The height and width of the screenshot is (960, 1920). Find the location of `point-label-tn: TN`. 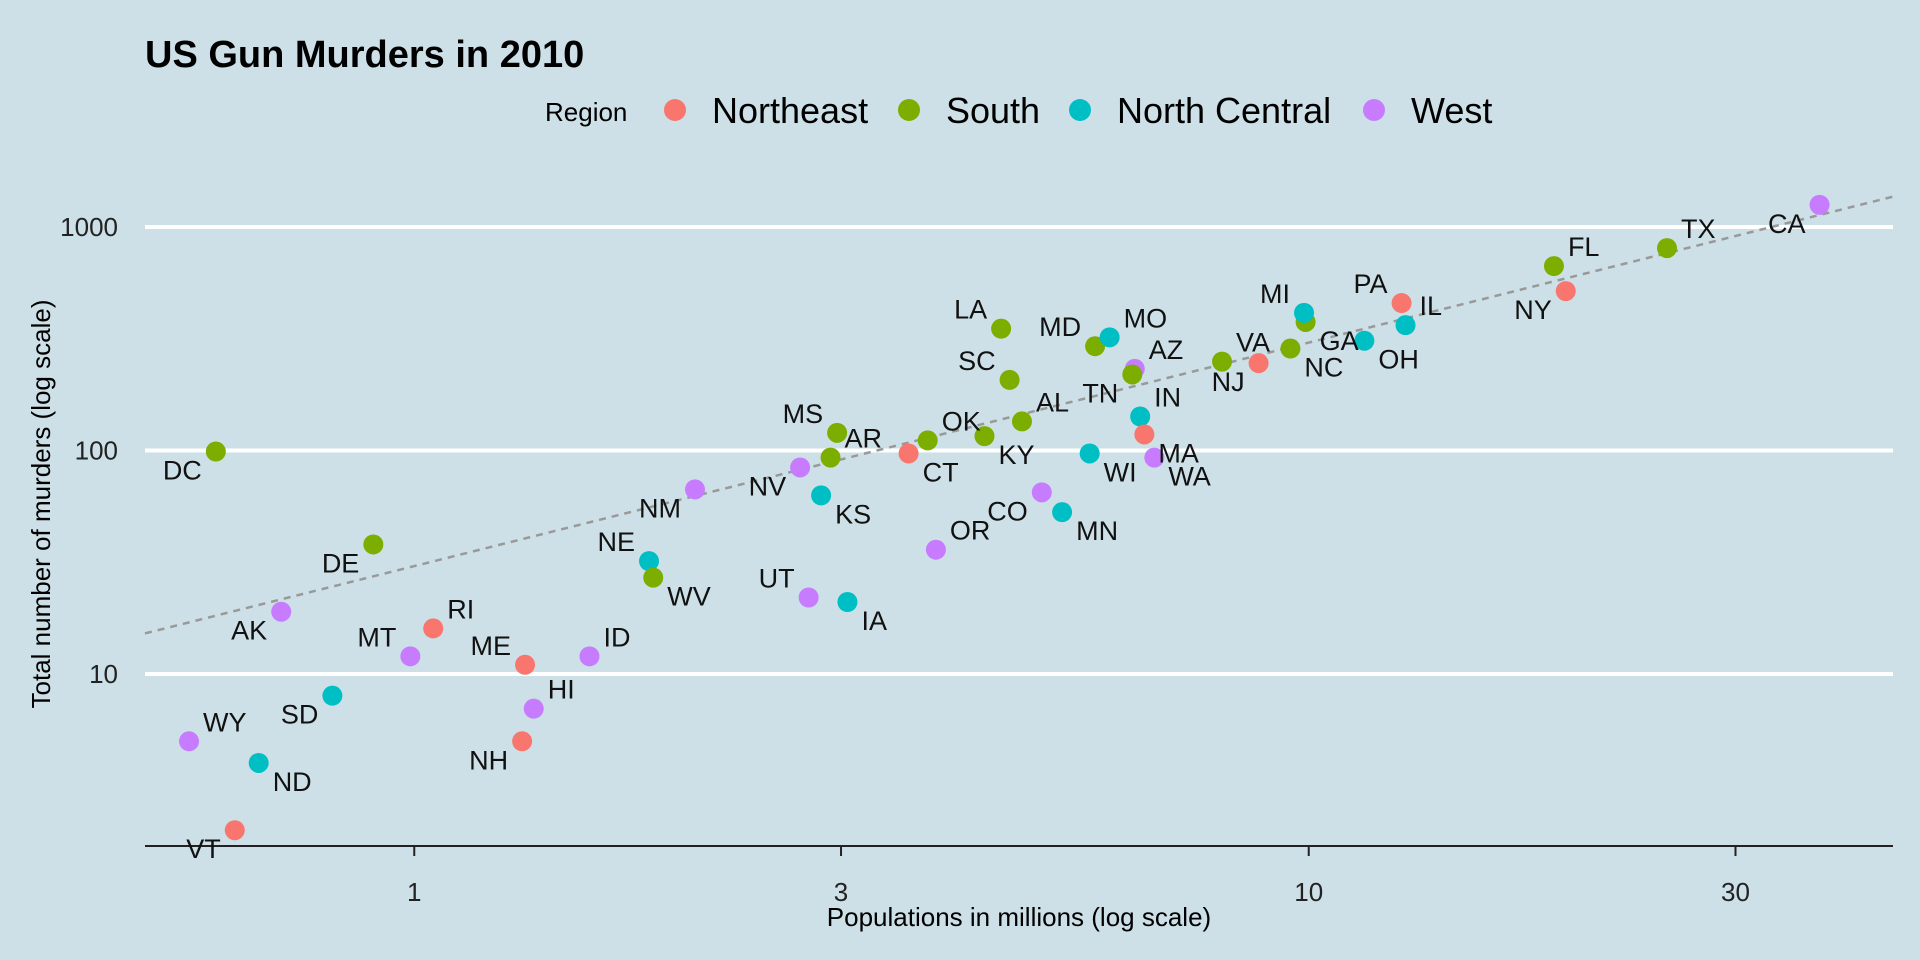

point-label-tn: TN is located at coordinates (1100, 393).